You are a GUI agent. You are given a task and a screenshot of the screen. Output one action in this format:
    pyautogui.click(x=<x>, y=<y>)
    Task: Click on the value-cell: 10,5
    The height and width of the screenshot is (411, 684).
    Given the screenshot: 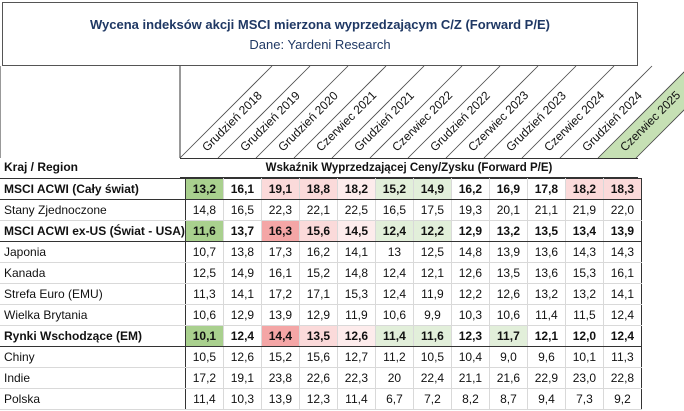 What is the action you would take?
    pyautogui.click(x=432, y=357)
    